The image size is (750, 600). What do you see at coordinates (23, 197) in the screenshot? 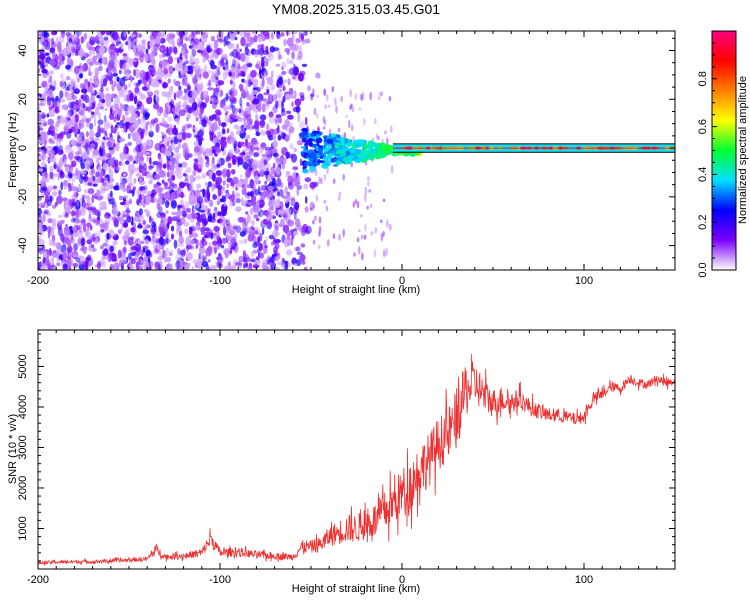
I see `spectrogram-ytick-label: -20` at bounding box center [23, 197].